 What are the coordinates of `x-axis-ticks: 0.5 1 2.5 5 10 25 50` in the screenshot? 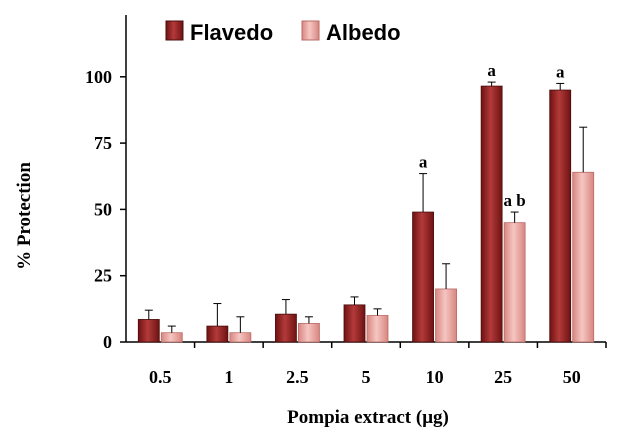 It's located at (378, 364).